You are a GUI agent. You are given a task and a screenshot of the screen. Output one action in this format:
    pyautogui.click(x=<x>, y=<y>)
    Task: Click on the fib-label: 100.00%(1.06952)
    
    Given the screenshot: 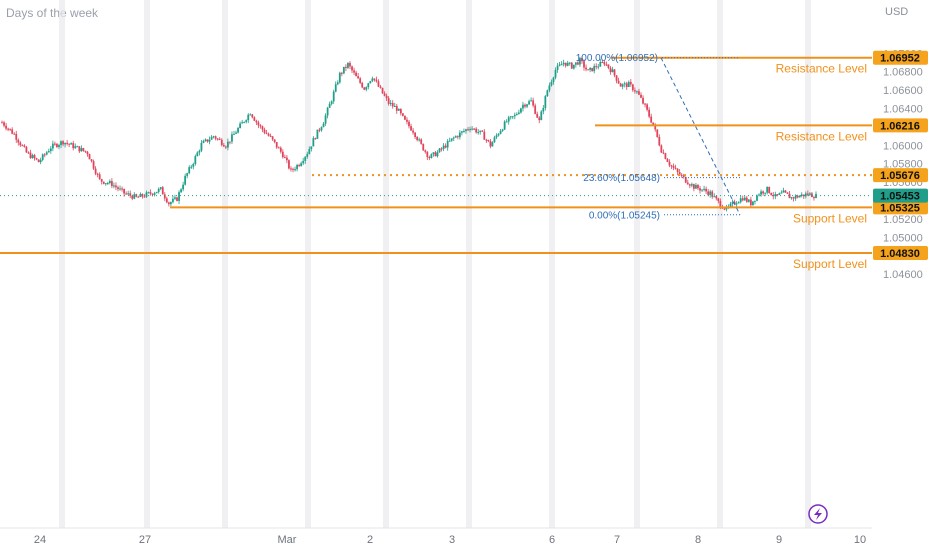 What is the action you would take?
    pyautogui.click(x=617, y=58)
    